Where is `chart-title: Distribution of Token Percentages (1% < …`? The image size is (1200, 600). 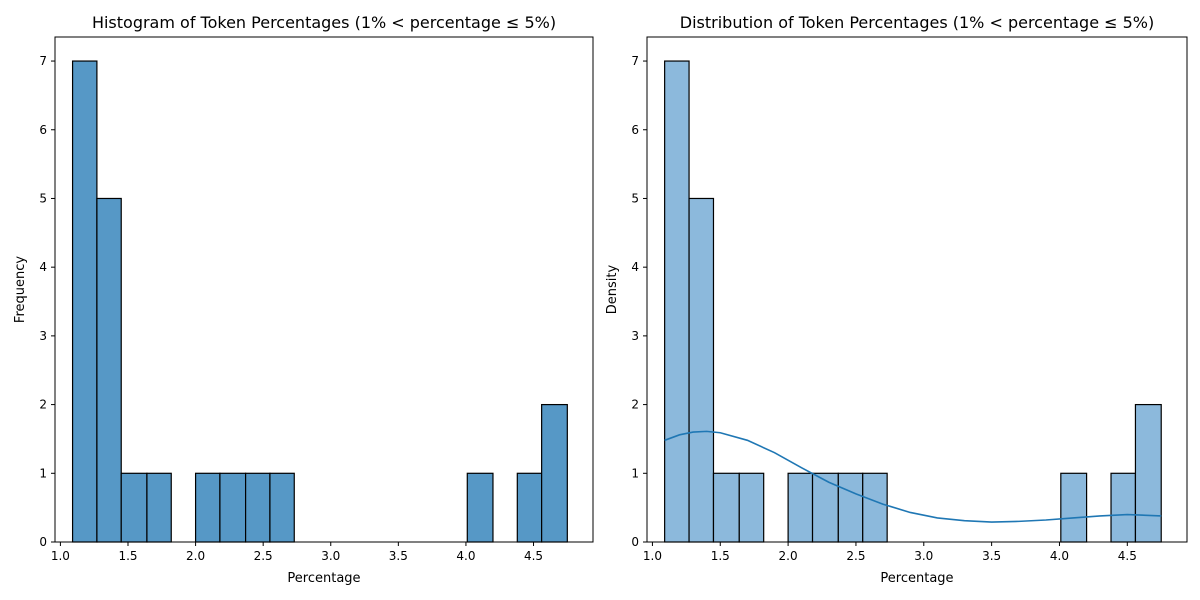 chart-title: Distribution of Token Percentages (1% < … is located at coordinates (917, 22).